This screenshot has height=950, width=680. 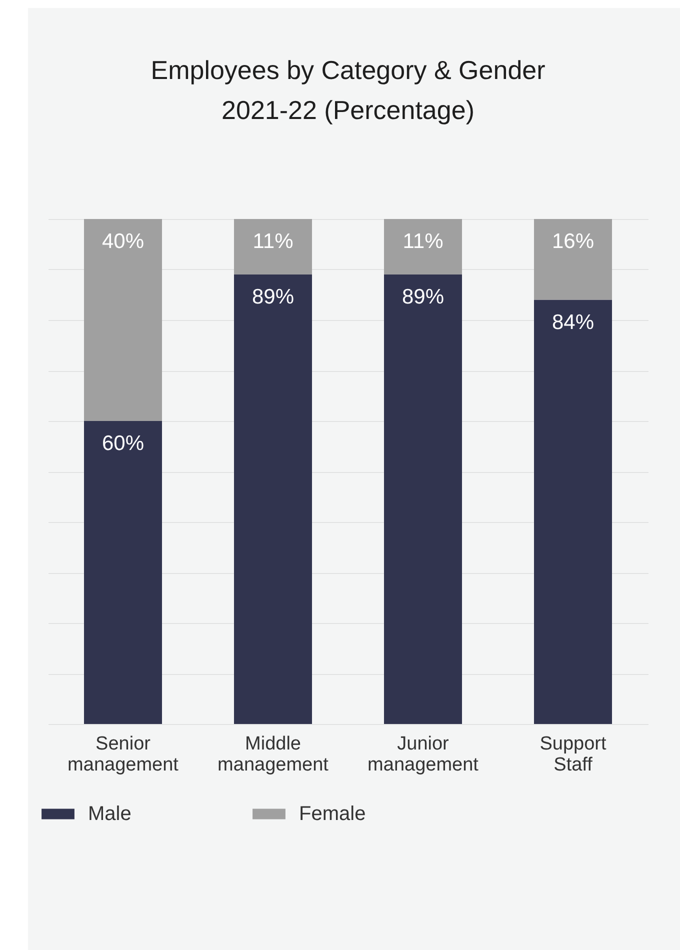 What do you see at coordinates (110, 814) in the screenshot?
I see `legend-label: Male` at bounding box center [110, 814].